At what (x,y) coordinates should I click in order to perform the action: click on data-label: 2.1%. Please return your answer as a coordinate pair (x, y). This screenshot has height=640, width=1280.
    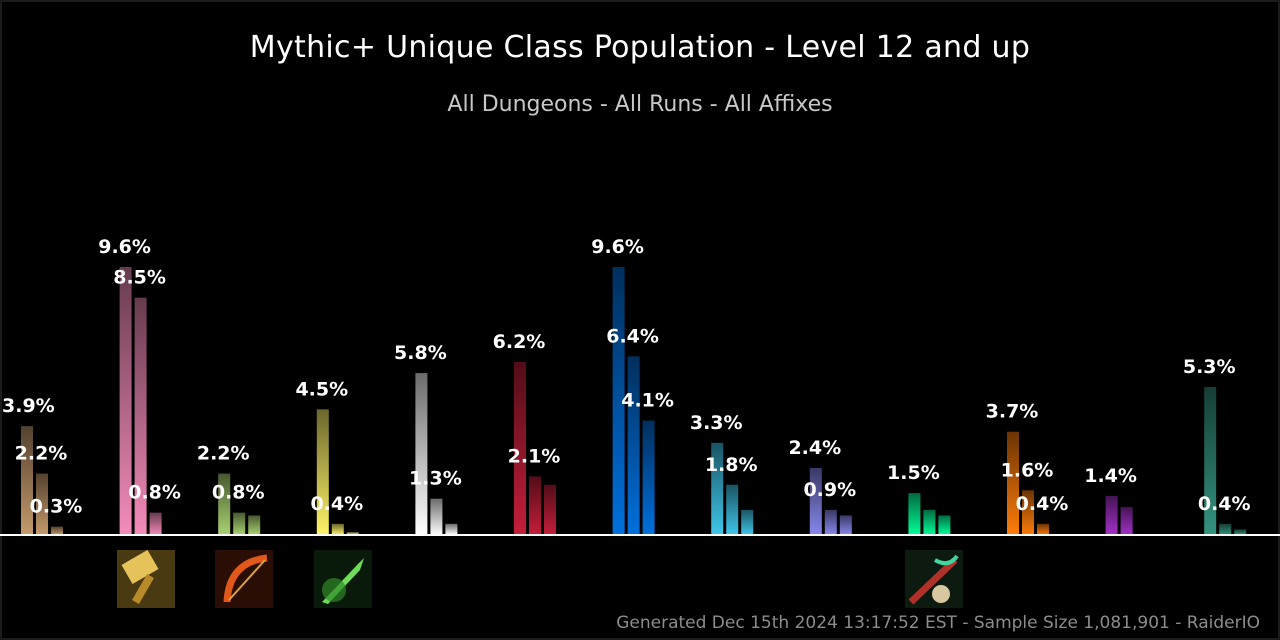
    Looking at the image, I should click on (534, 456).